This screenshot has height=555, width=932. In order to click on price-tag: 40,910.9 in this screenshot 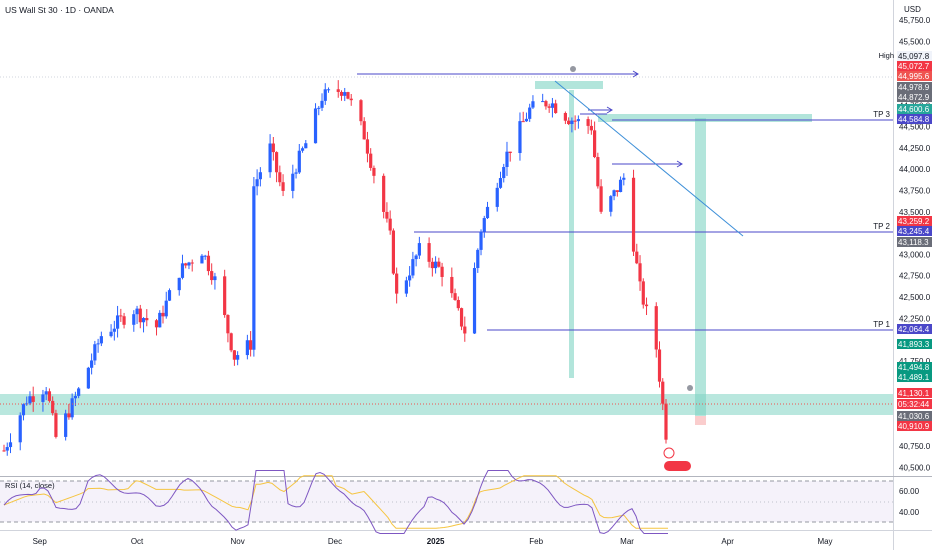, I will do `click(914, 426)`.